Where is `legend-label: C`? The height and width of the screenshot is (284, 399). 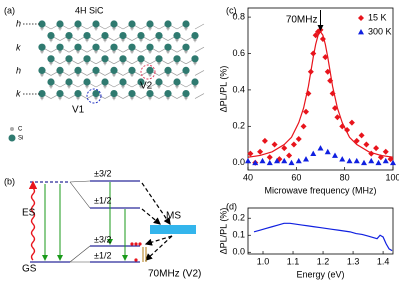
legend-label: C is located at coordinates (20, 130).